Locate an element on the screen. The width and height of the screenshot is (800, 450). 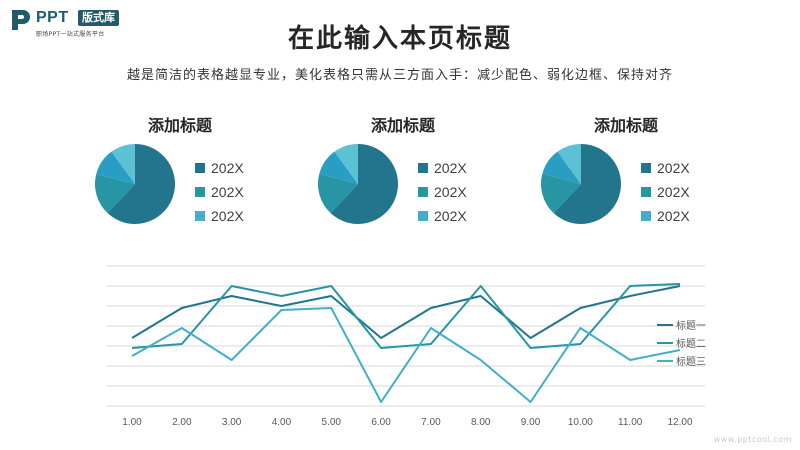
pie-chart-2: 添加标题 202X 202X 202X is located at coordinates (428, 173).